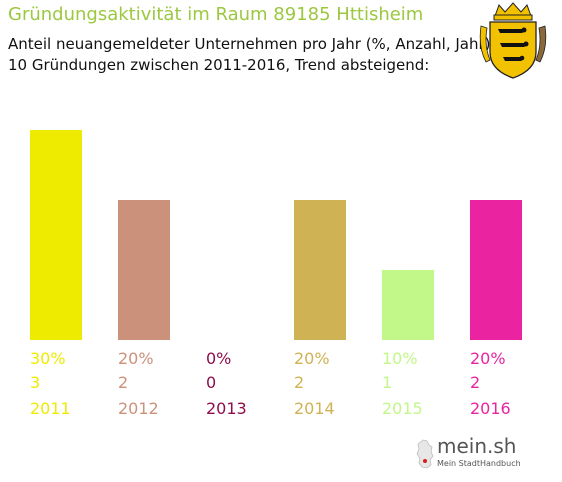 The image size is (562, 482). I want to click on bar-2014, so click(320, 270).